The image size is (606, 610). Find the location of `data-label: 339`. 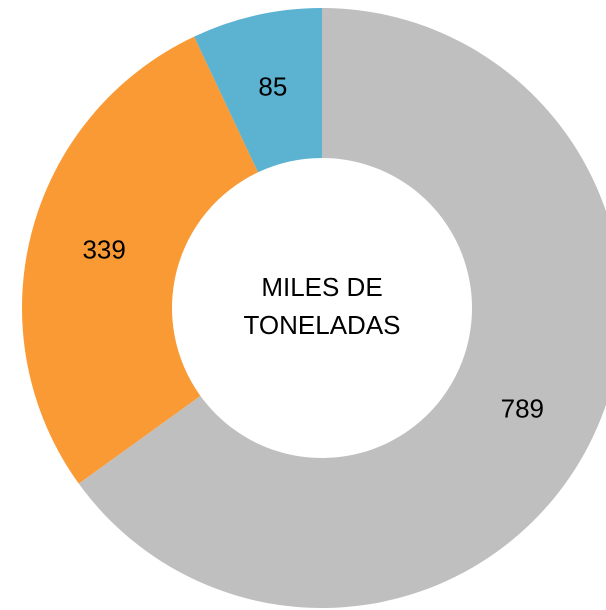

data-label: 339 is located at coordinates (103, 250).